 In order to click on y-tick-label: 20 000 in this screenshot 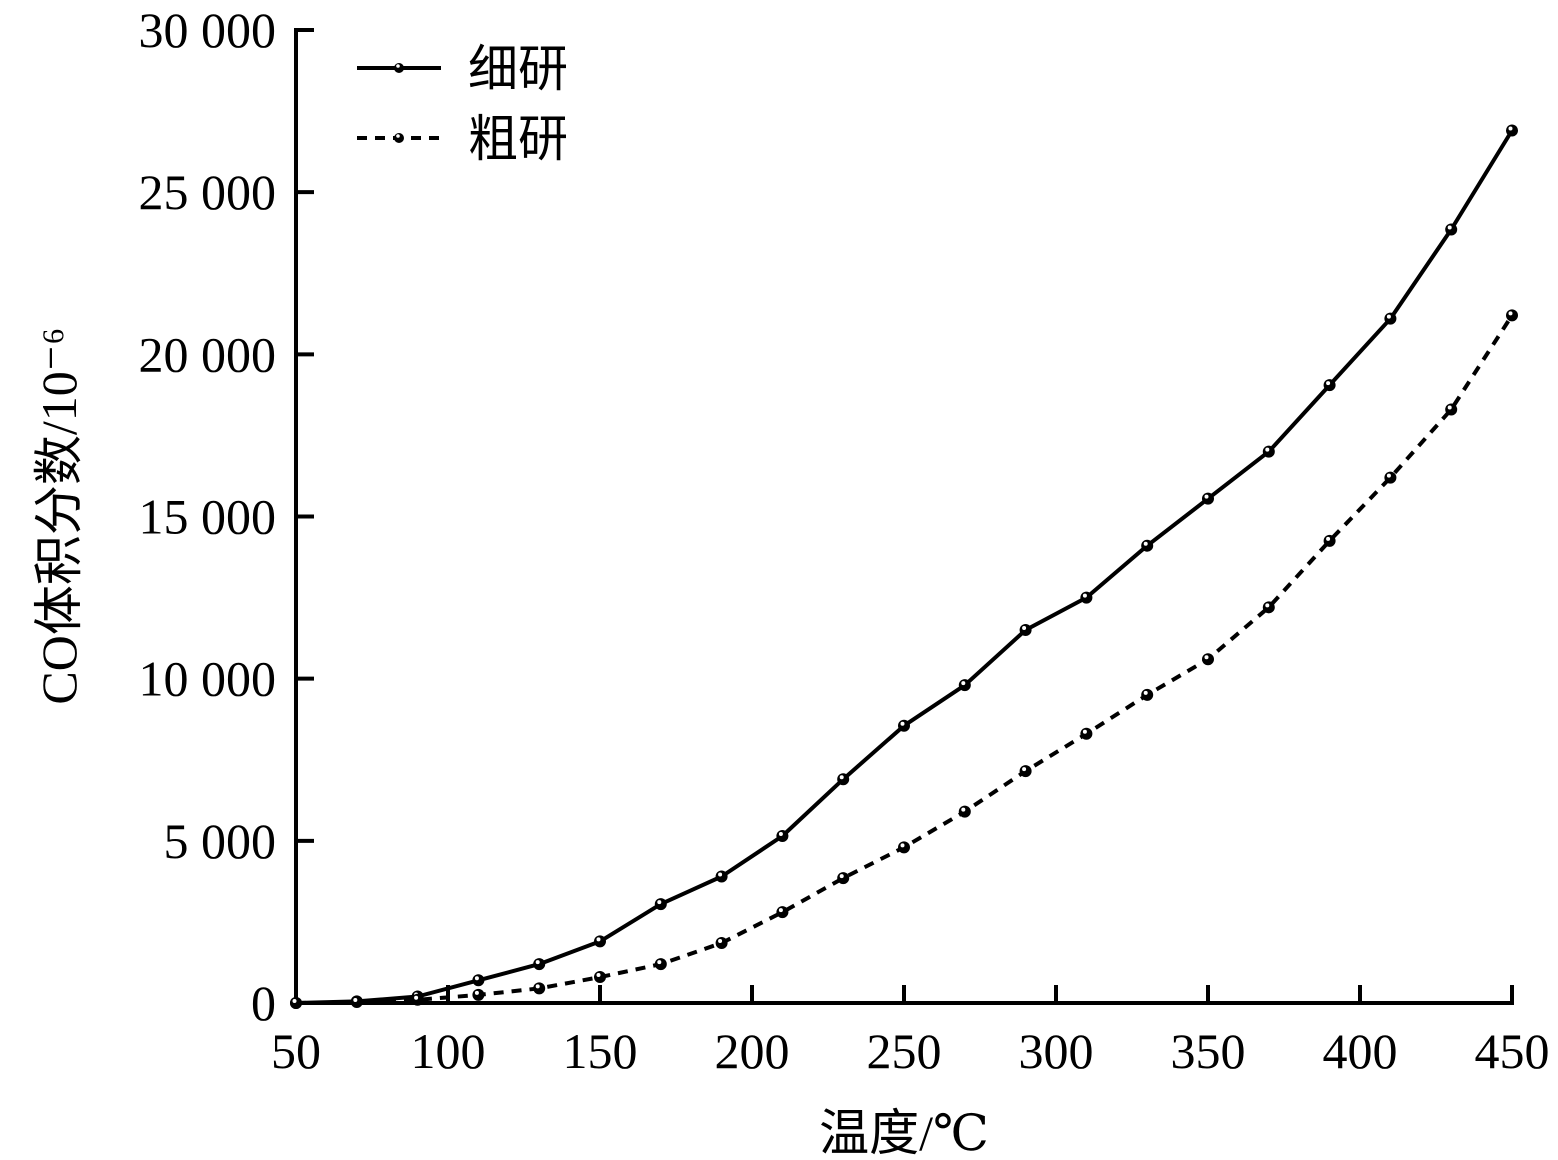, I will do `click(208, 354)`.